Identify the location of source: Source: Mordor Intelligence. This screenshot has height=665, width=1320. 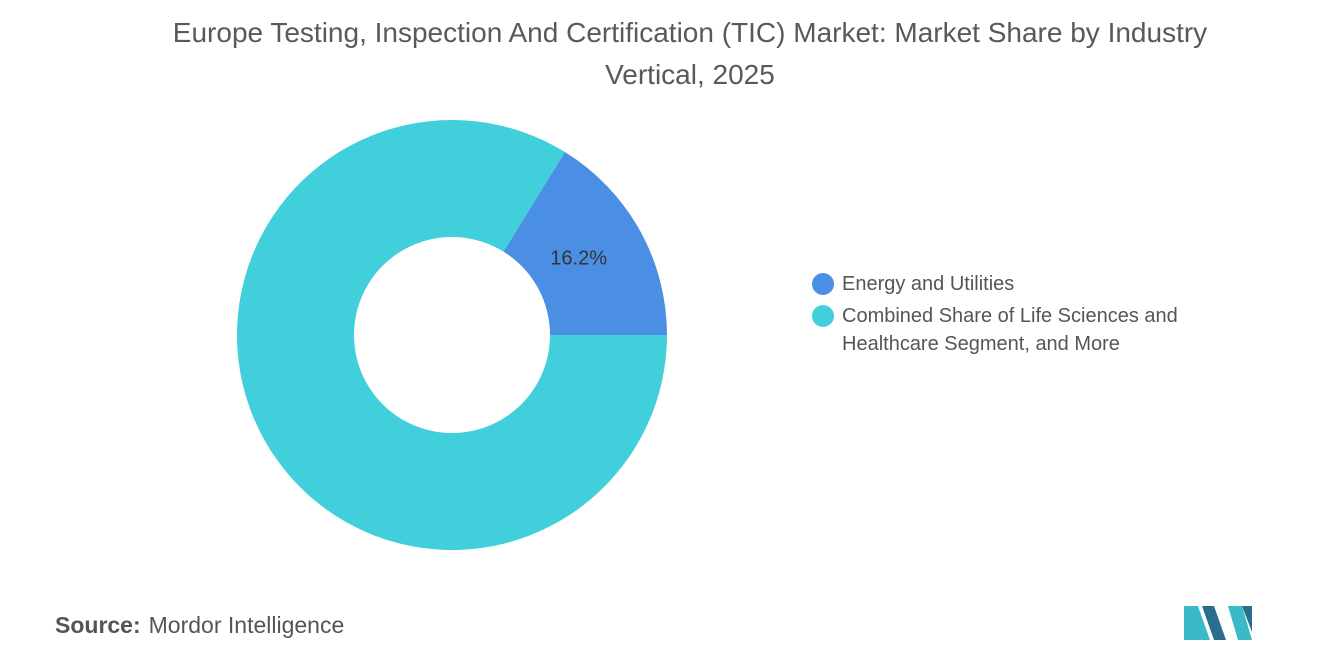
(199, 625).